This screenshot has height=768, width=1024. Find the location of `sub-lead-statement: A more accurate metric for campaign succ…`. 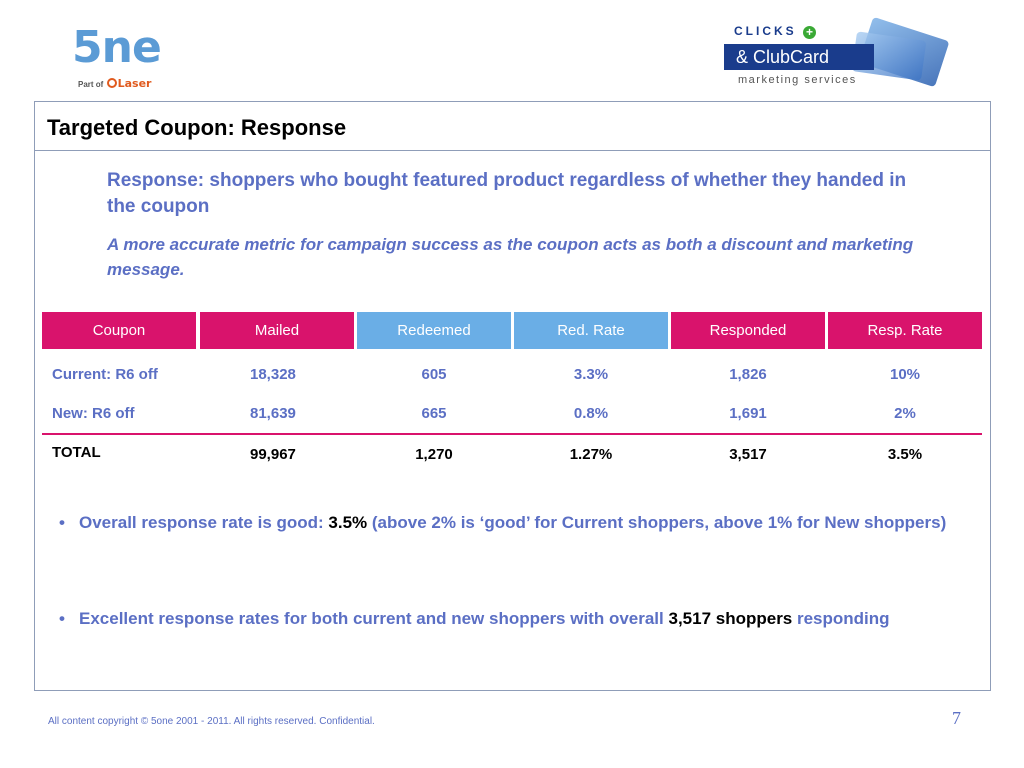

sub-lead-statement: A more accurate metric for campaign succ… is located at coordinates (510, 257).